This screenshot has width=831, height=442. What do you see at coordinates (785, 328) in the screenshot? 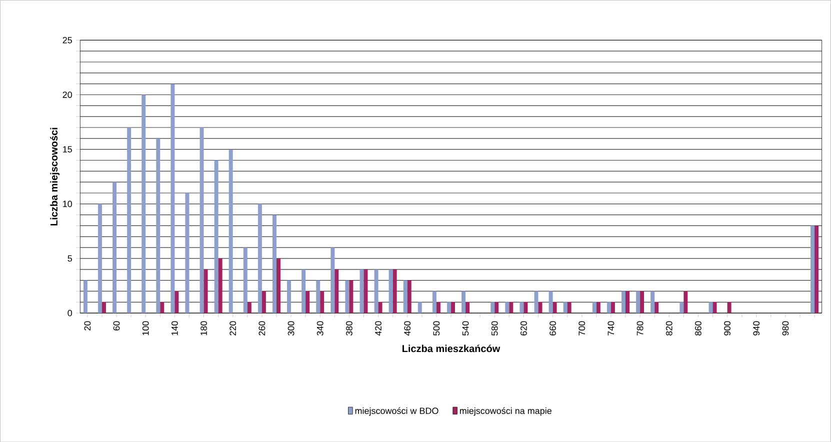
I see `x-tick-label: 980` at bounding box center [785, 328].